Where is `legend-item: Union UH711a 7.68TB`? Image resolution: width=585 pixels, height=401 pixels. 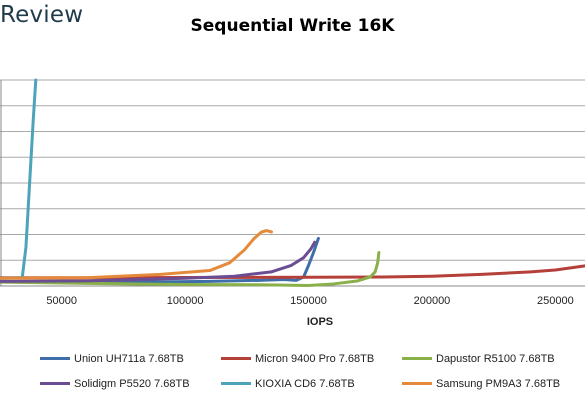
legend-item: Union UH711a 7.68TB is located at coordinates (130, 359).